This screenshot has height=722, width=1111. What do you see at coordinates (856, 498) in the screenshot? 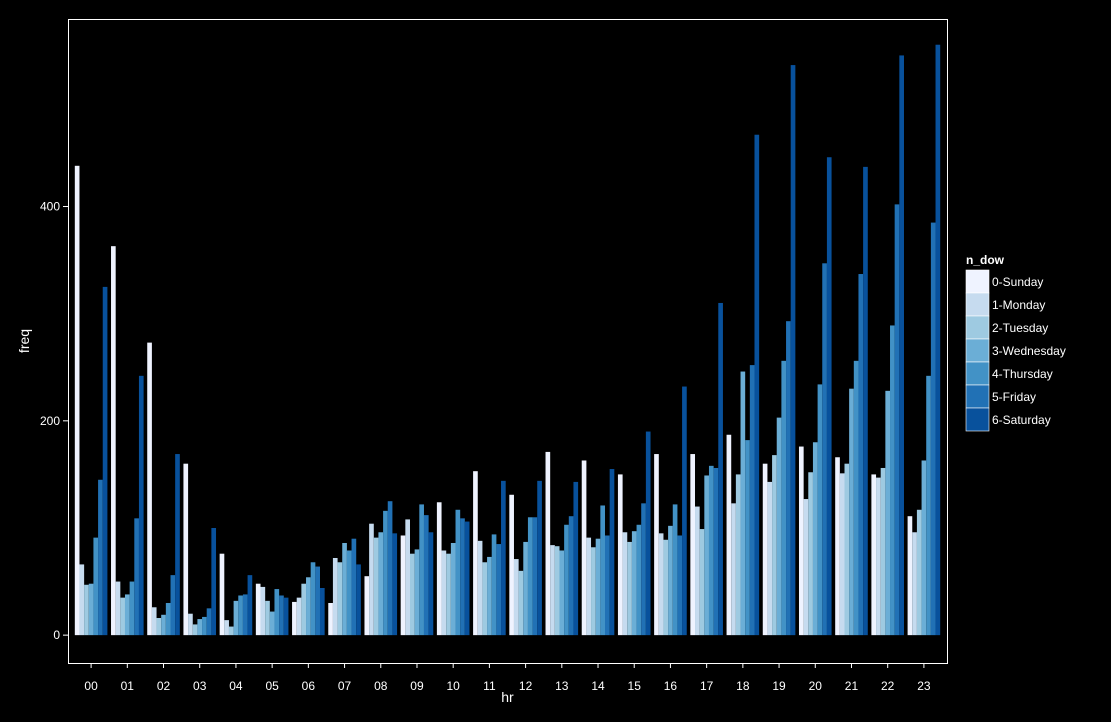
I see `bar-21-4-Thursday` at bounding box center [856, 498].